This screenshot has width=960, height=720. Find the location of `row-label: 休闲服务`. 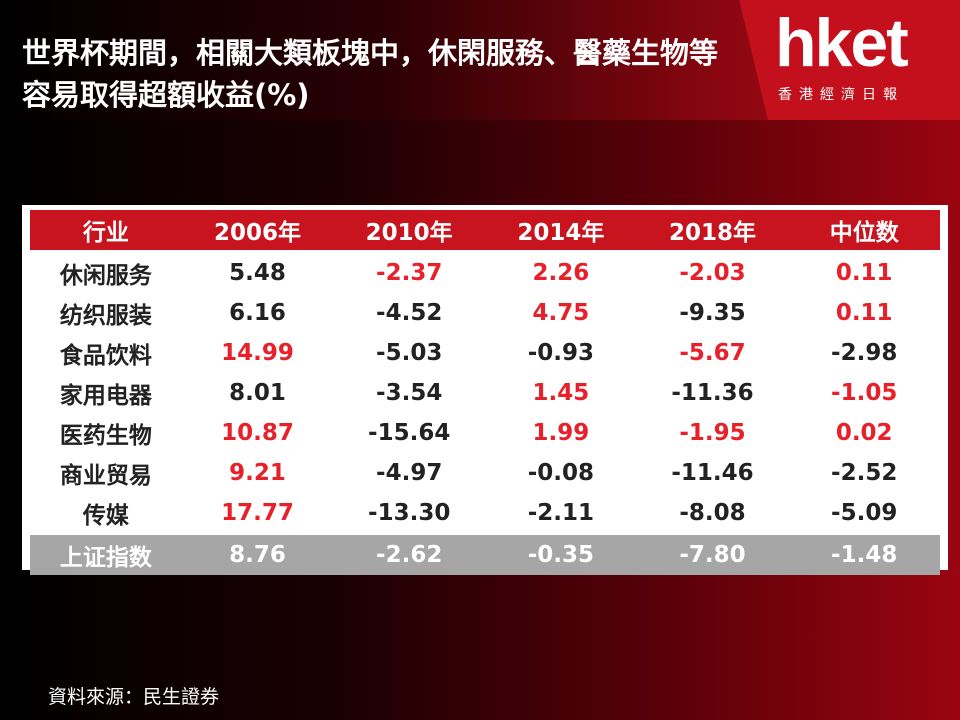

row-label: 休闲服务 is located at coordinates (105, 276).